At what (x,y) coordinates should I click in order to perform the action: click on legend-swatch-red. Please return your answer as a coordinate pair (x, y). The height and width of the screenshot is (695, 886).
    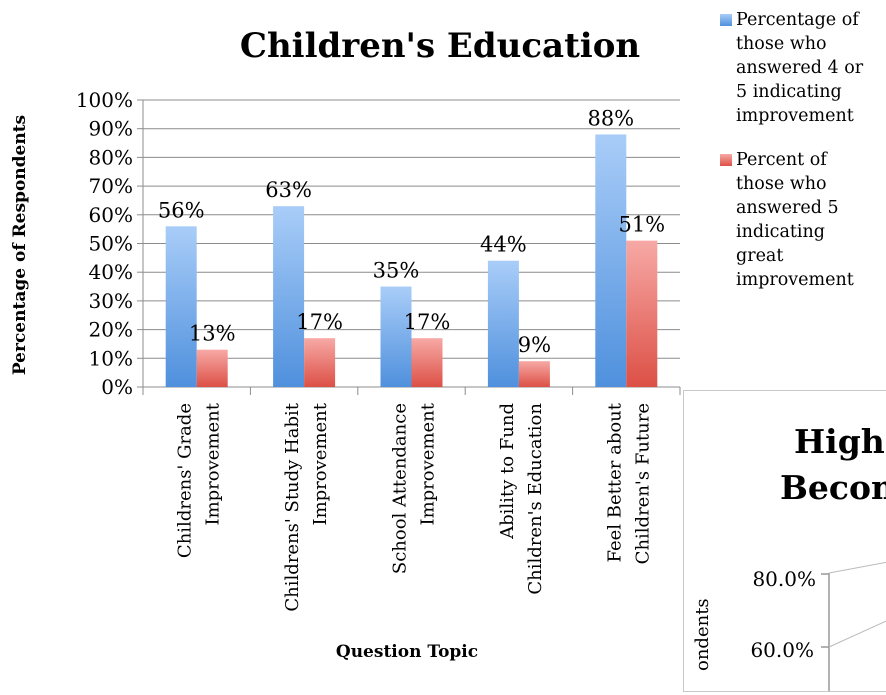
    Looking at the image, I should click on (726, 160).